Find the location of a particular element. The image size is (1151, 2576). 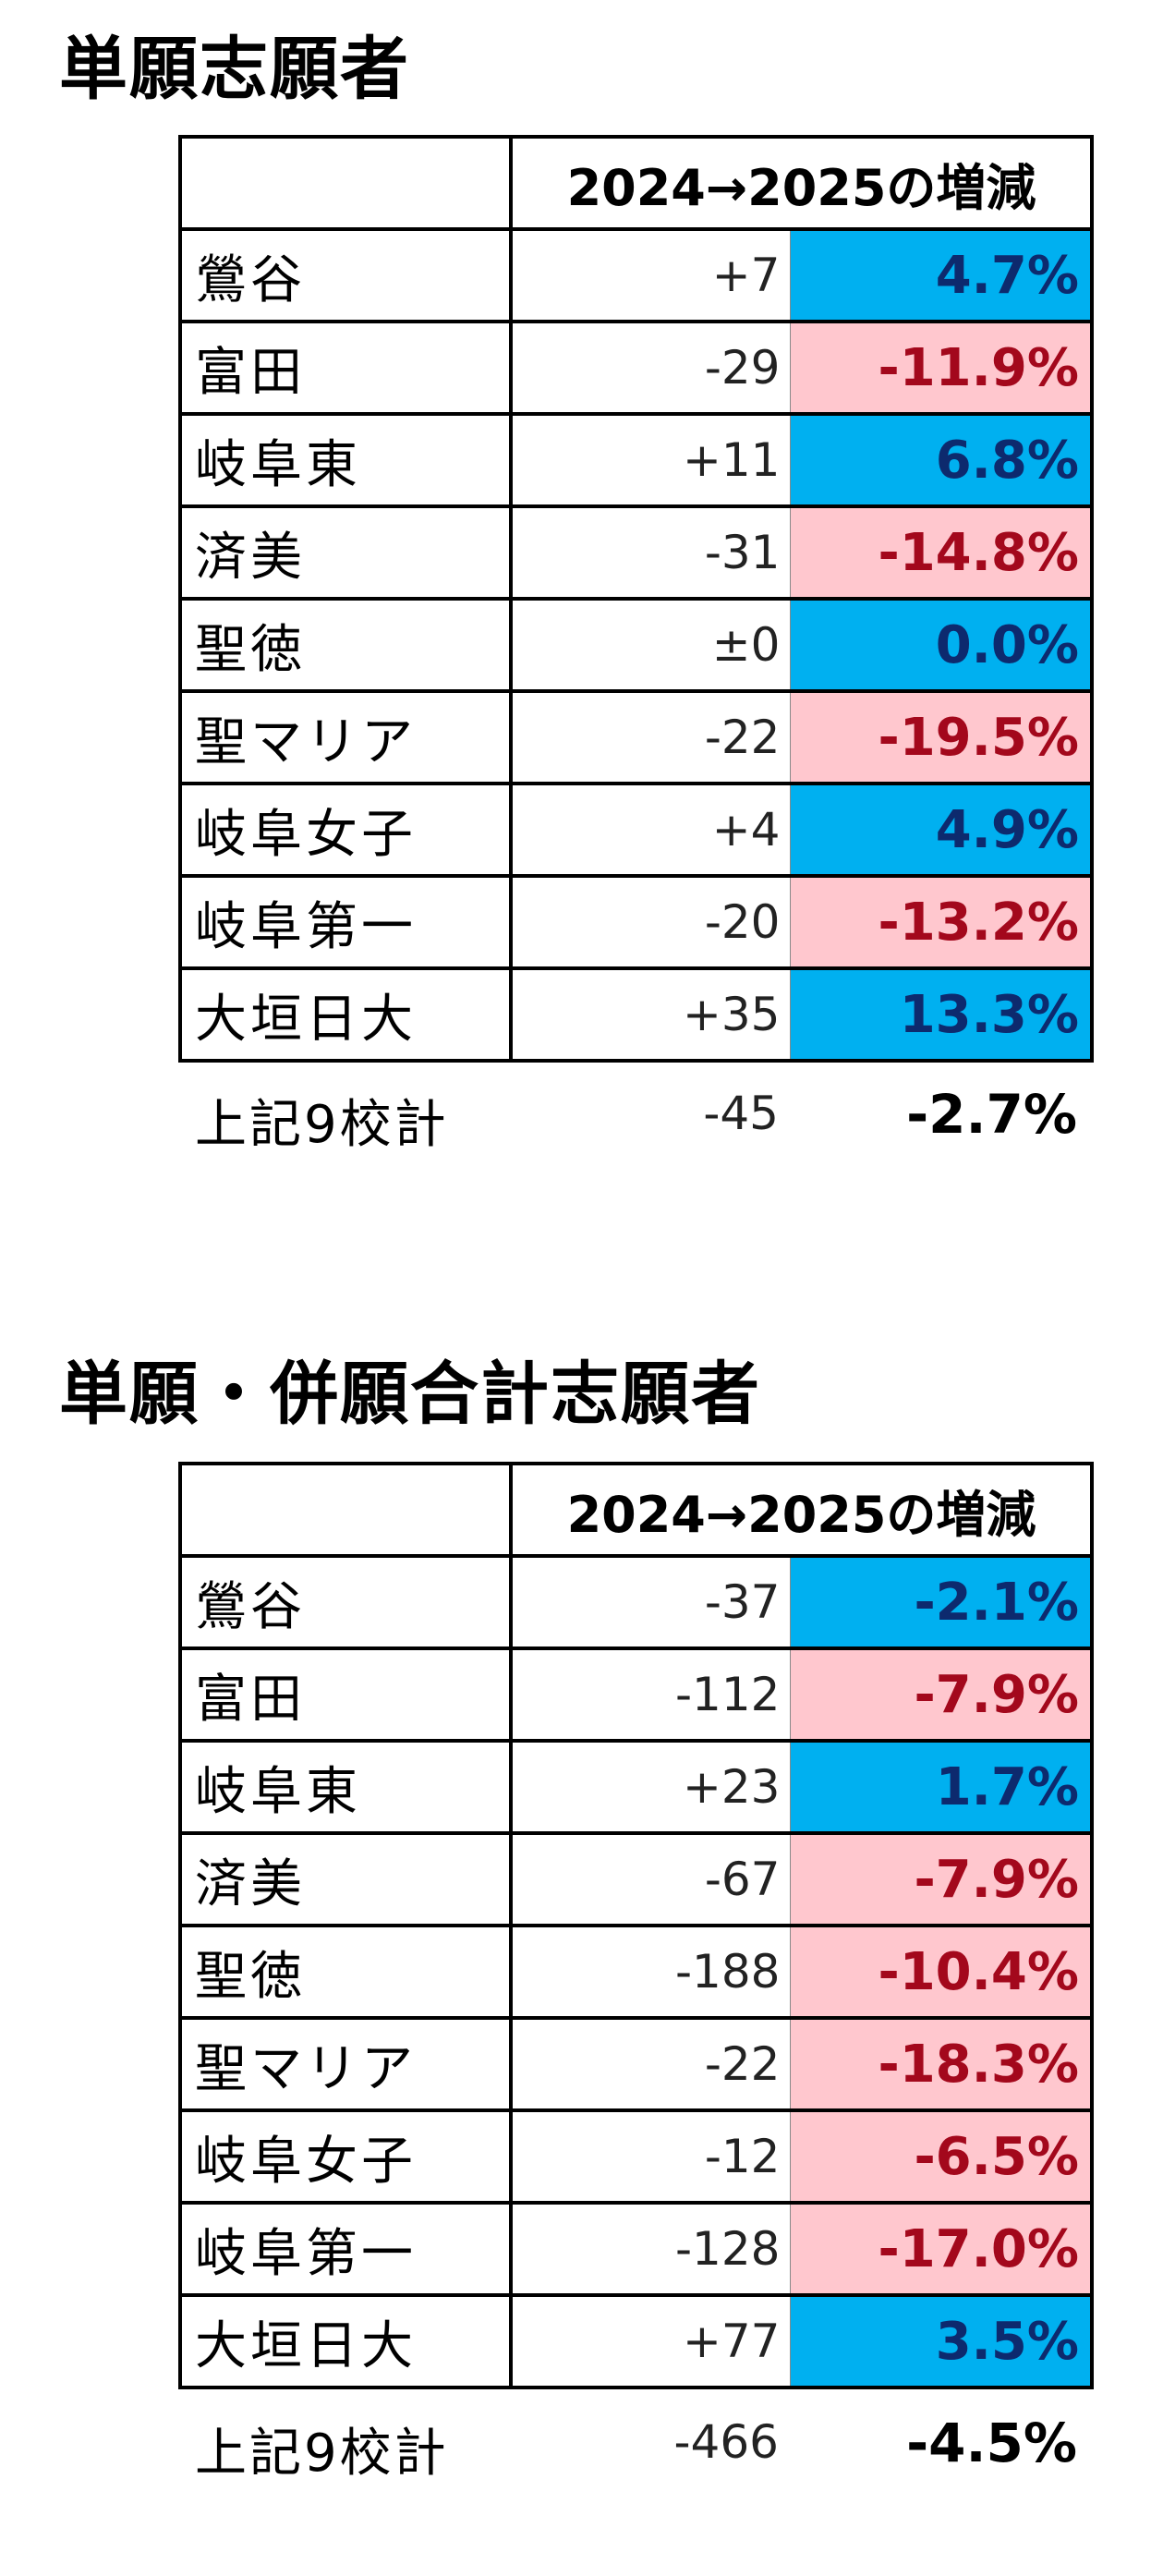

change-percent: 1.7% is located at coordinates (941, 1787).